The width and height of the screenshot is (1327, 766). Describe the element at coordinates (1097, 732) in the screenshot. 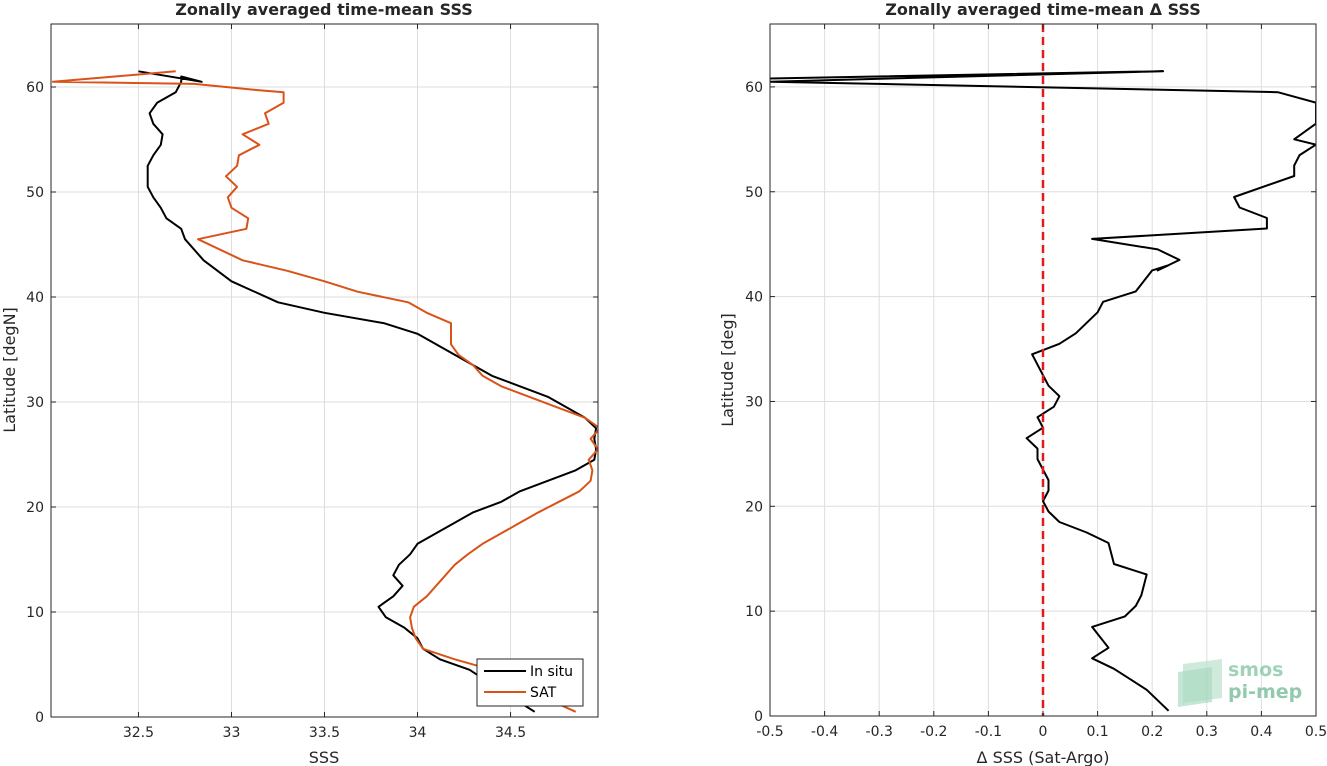

I see `x-tick-label: 0.1` at that location.